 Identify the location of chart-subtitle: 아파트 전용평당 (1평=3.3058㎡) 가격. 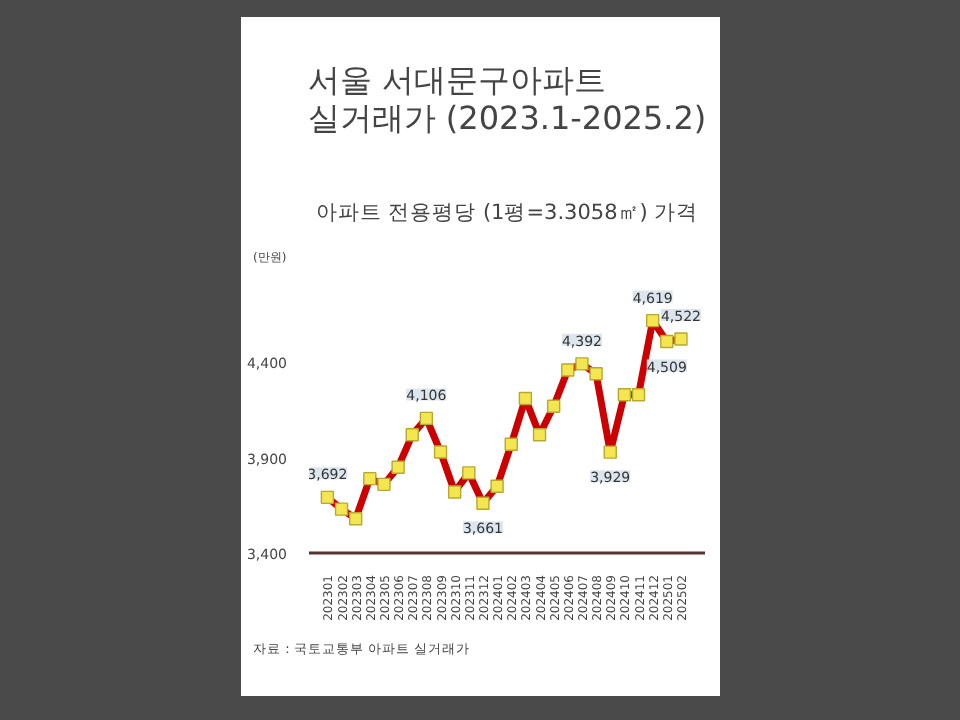
(507, 213).